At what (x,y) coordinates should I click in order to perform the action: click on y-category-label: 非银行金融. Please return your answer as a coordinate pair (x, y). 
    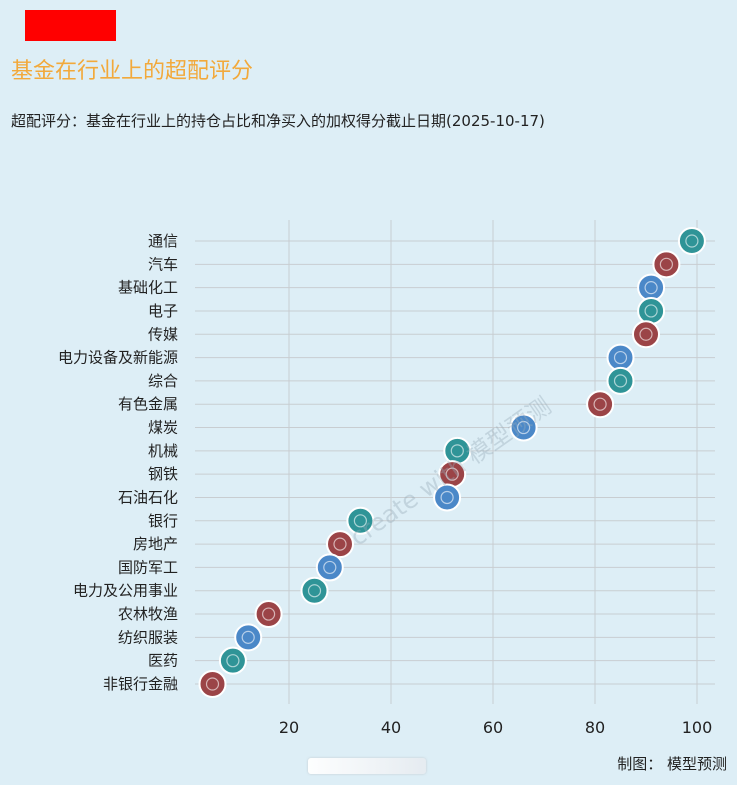
    Looking at the image, I should click on (140, 684).